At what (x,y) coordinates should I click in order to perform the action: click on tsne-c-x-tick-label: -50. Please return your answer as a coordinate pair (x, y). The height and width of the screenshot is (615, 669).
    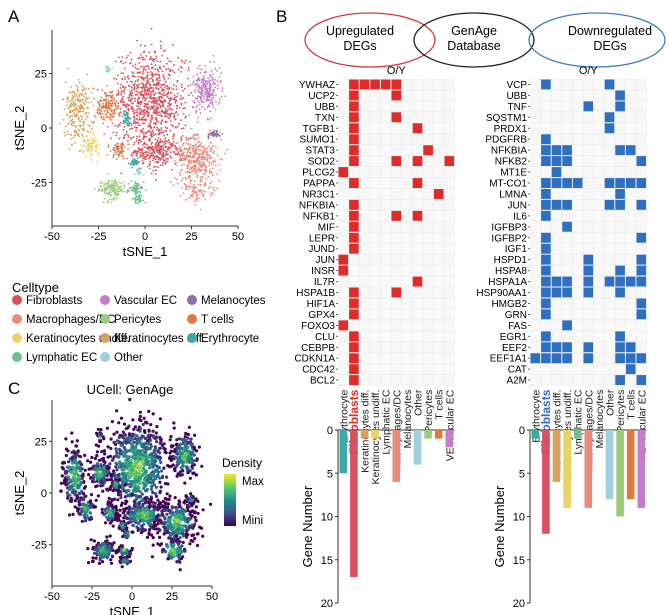
    Looking at the image, I should click on (52, 597).